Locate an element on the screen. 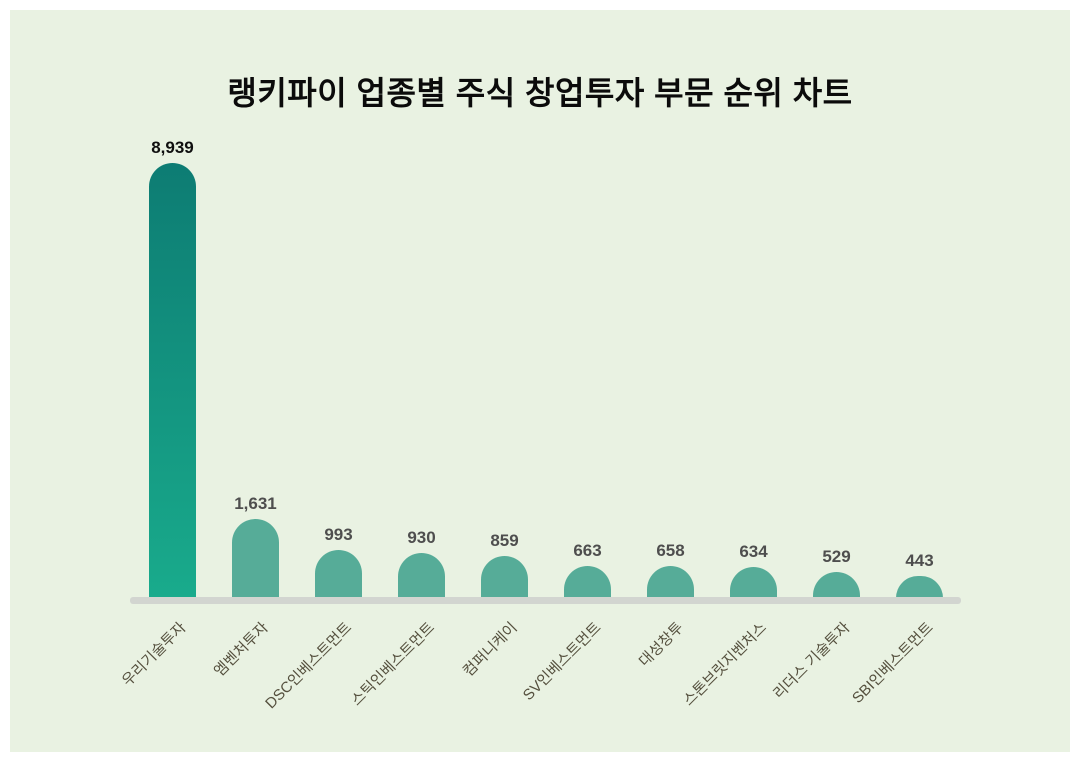  bar-slot: 663 is located at coordinates (587, 569).